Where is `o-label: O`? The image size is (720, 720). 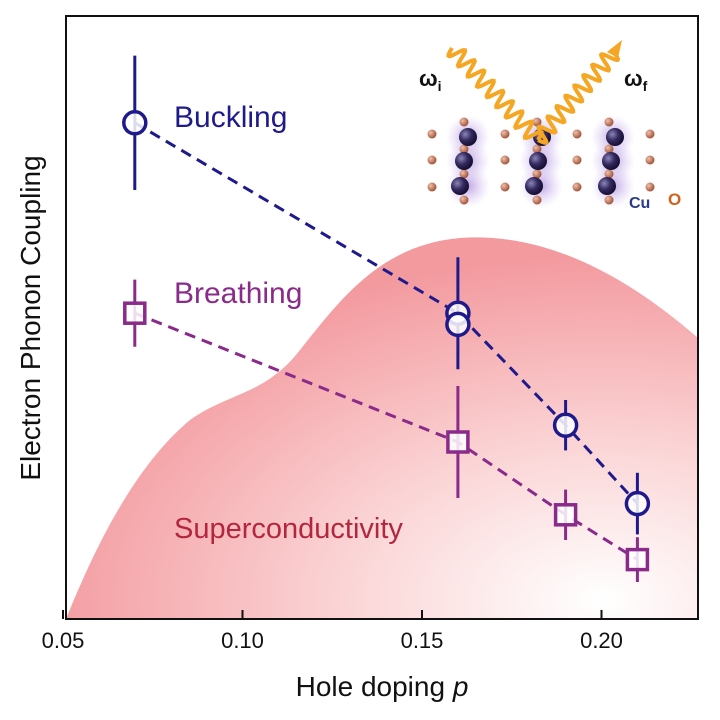 o-label: O is located at coordinates (674, 199).